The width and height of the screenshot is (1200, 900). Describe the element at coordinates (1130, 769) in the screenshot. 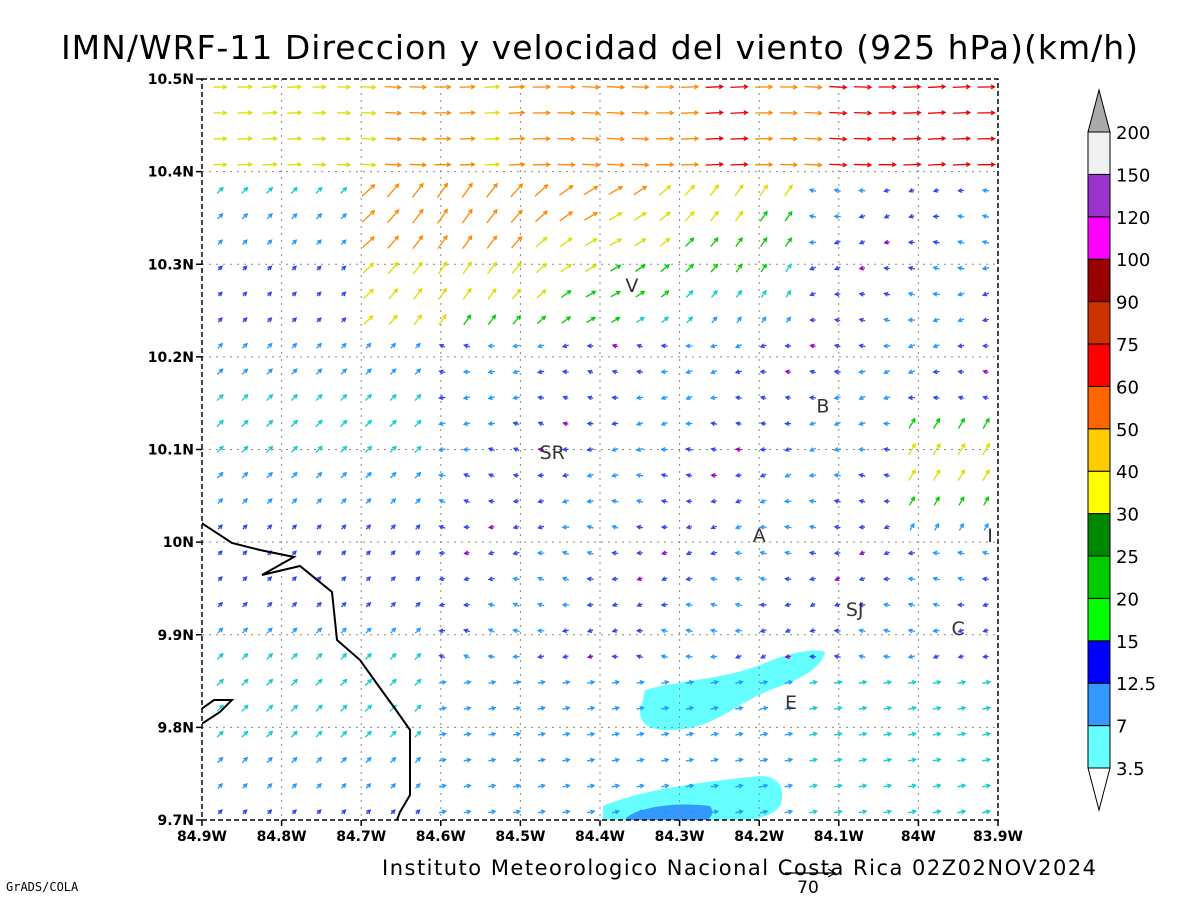

I see `colorbar-label: 3.5` at that location.